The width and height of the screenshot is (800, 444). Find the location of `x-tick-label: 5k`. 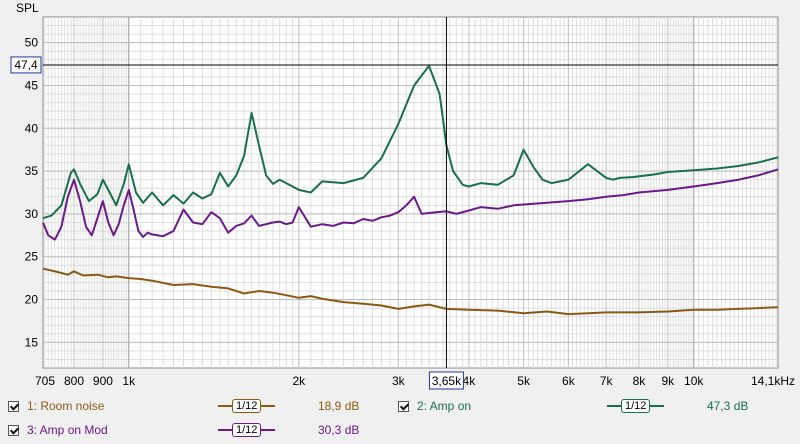

x-tick-label: 5k is located at coordinates (524, 381).